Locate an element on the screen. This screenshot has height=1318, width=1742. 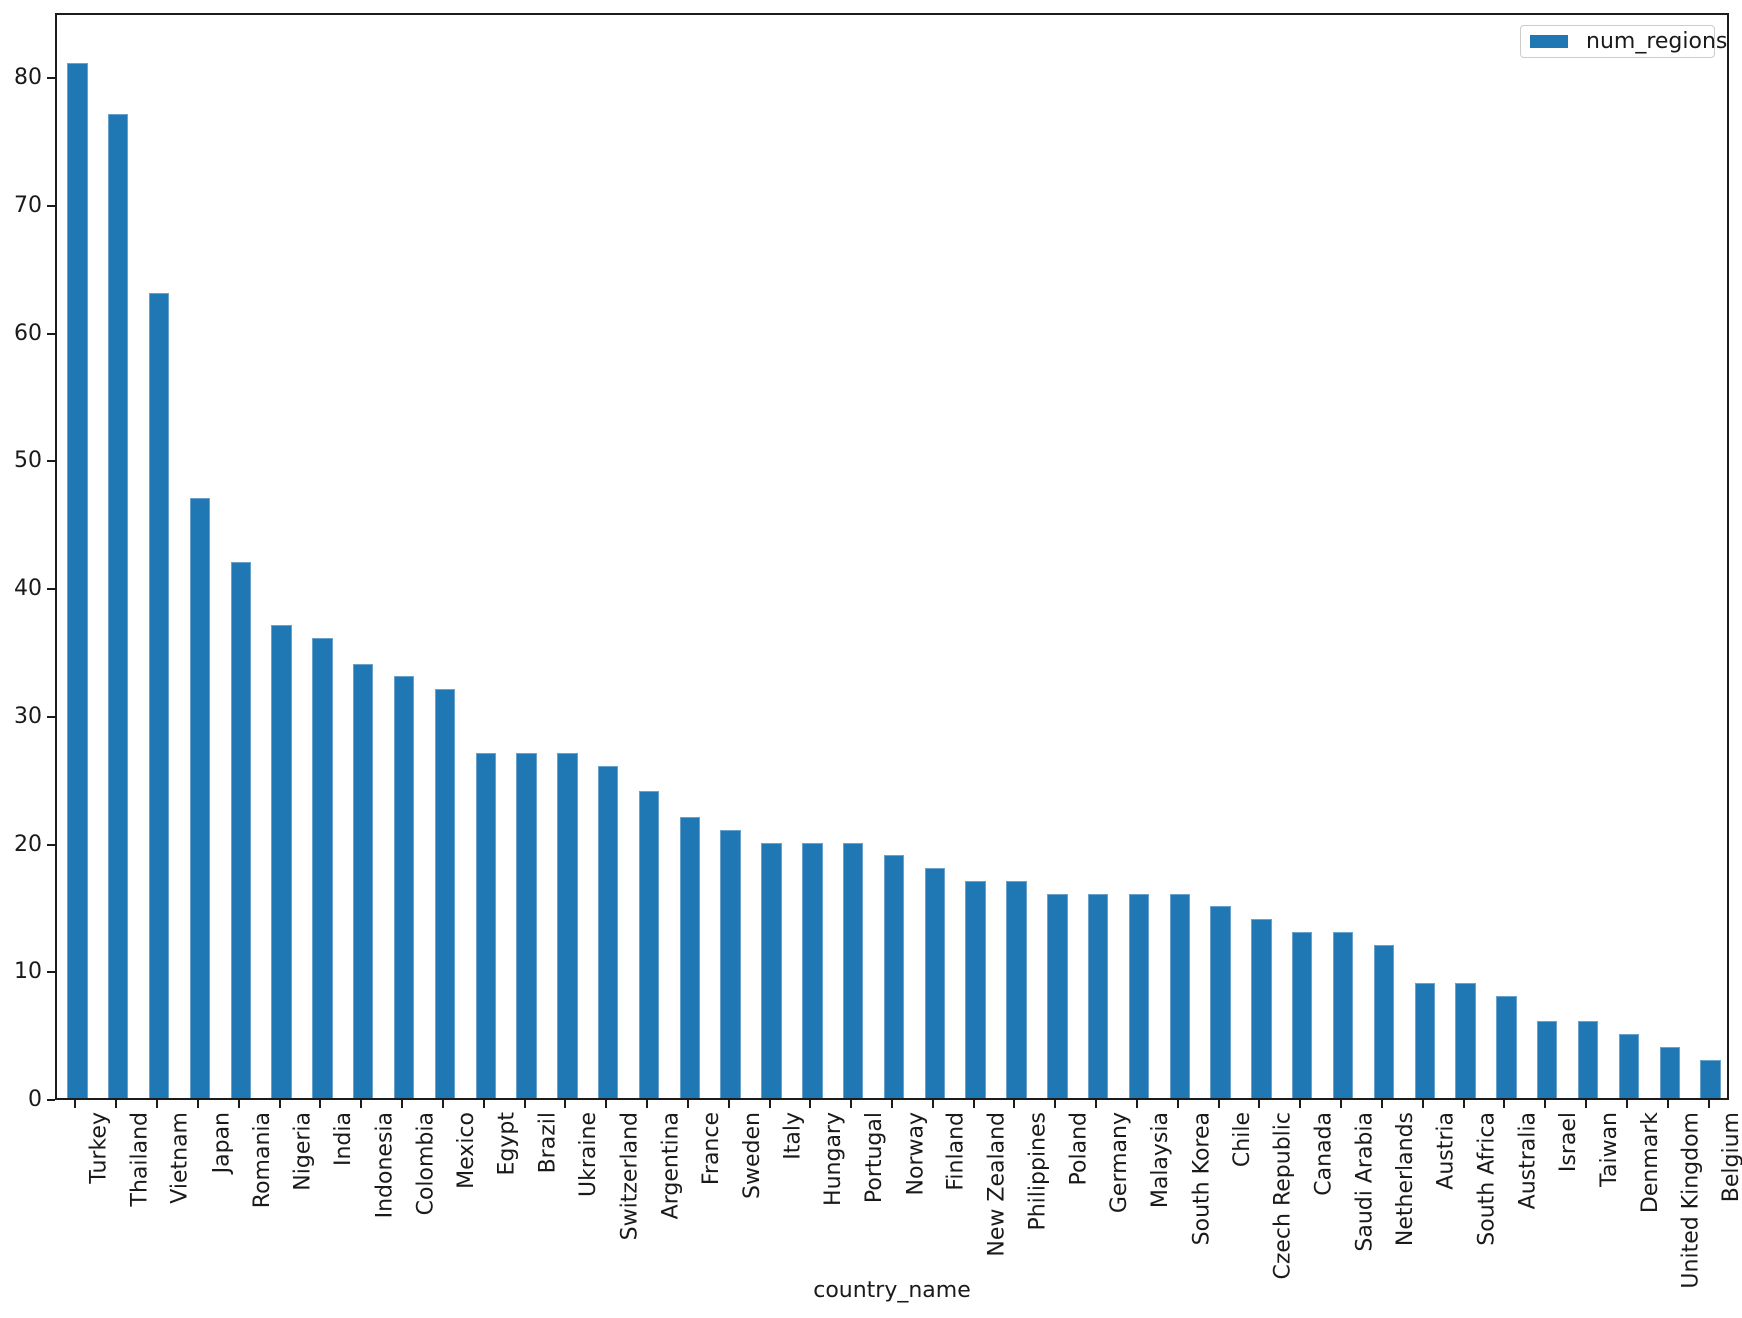
bar-new-zealand is located at coordinates (975, 989).